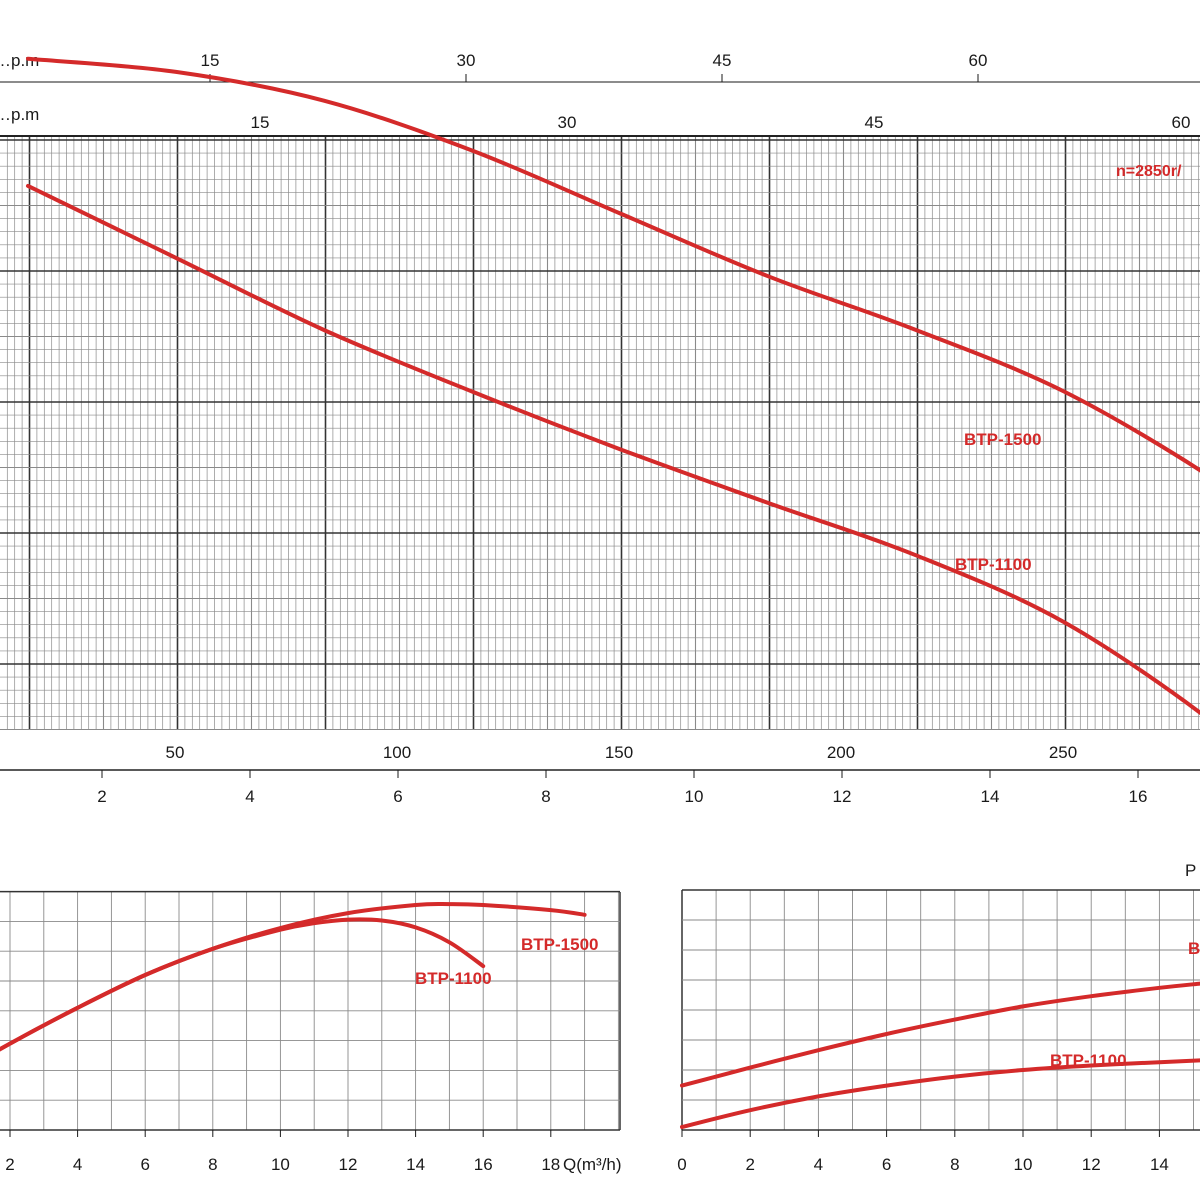 Image resolution: width=1200 pixels, height=1200 pixels. What do you see at coordinates (559, 944) in the screenshot?
I see `efficiency-series-label-btp-1500: BTP-1500` at bounding box center [559, 944].